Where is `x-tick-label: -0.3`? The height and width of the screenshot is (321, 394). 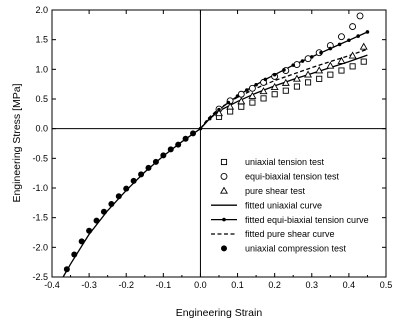 x-tick-label: -0.3 is located at coordinates (89, 285).